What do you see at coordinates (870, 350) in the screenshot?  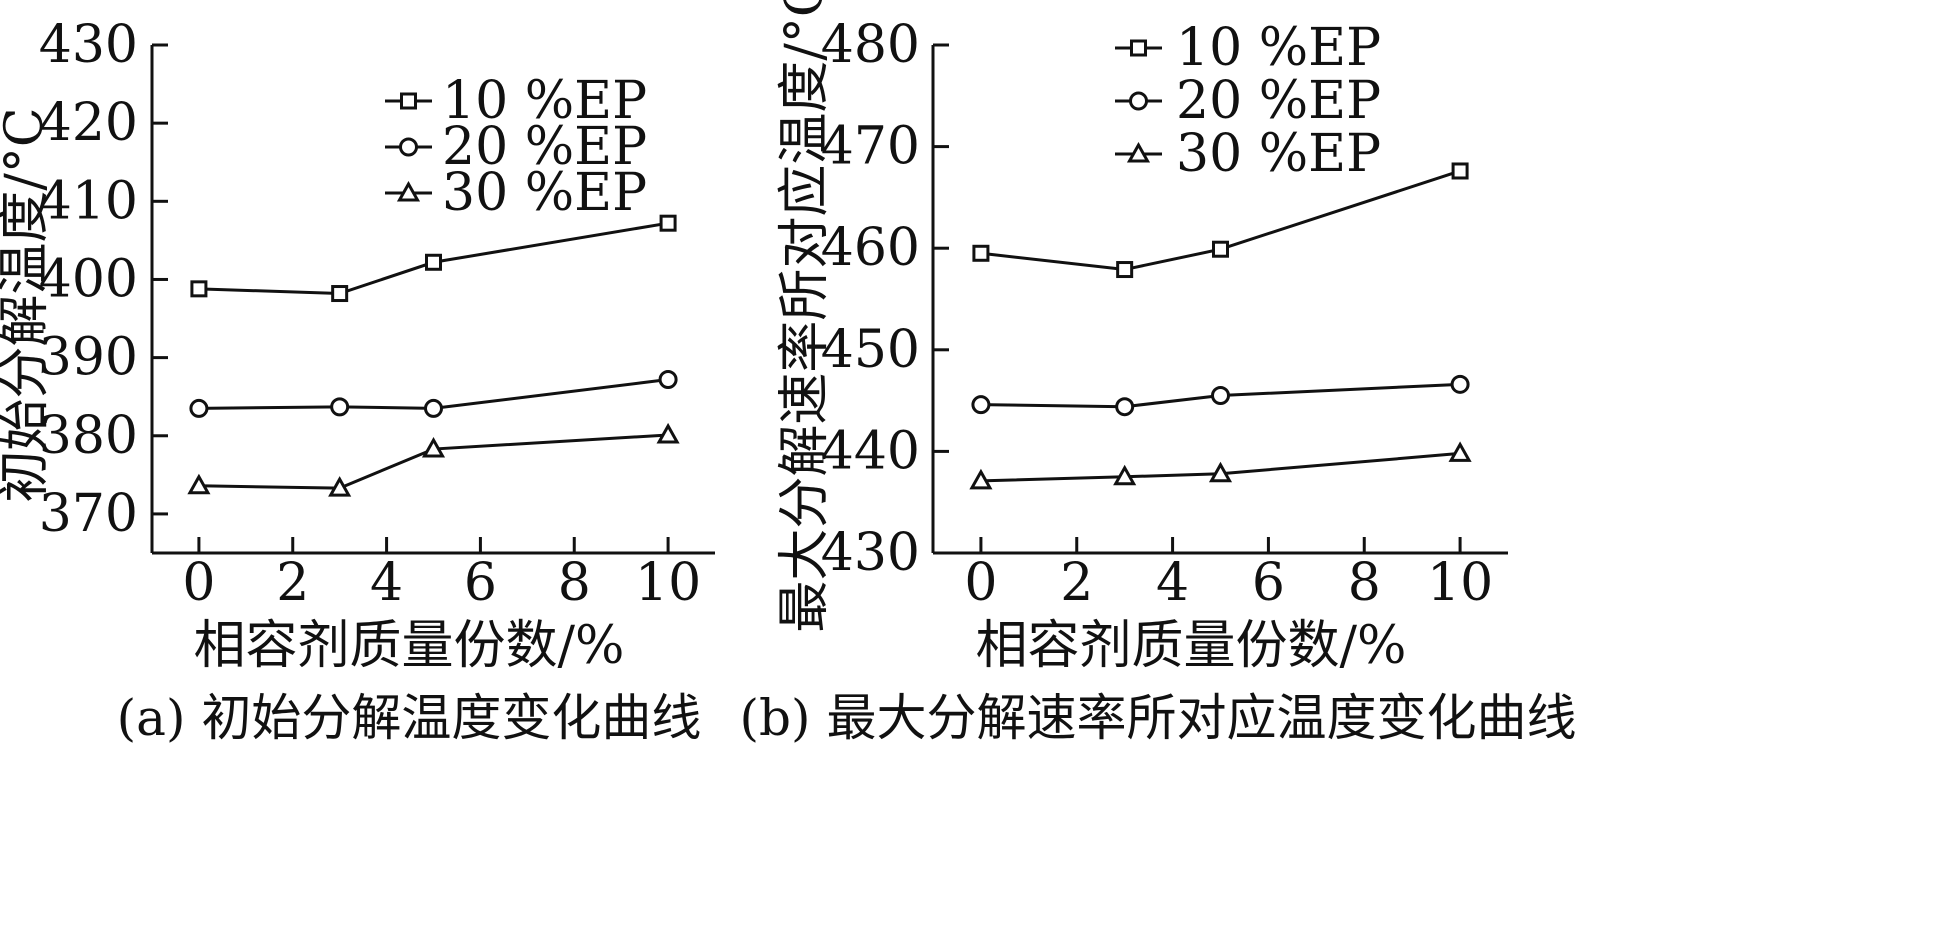 I see `y-tick-label: 450` at bounding box center [870, 350].